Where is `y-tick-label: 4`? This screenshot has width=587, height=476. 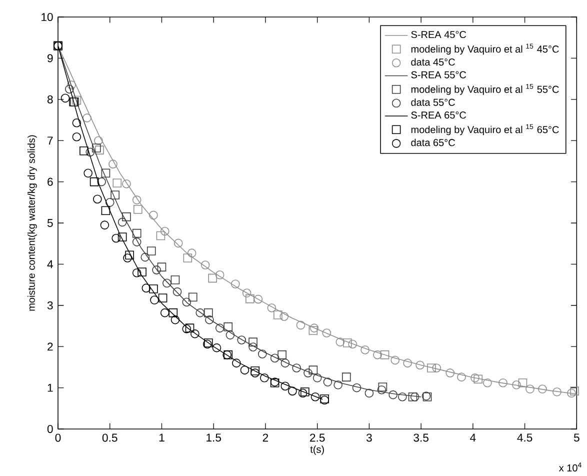 y-tick-label: 4 is located at coordinates (50, 264).